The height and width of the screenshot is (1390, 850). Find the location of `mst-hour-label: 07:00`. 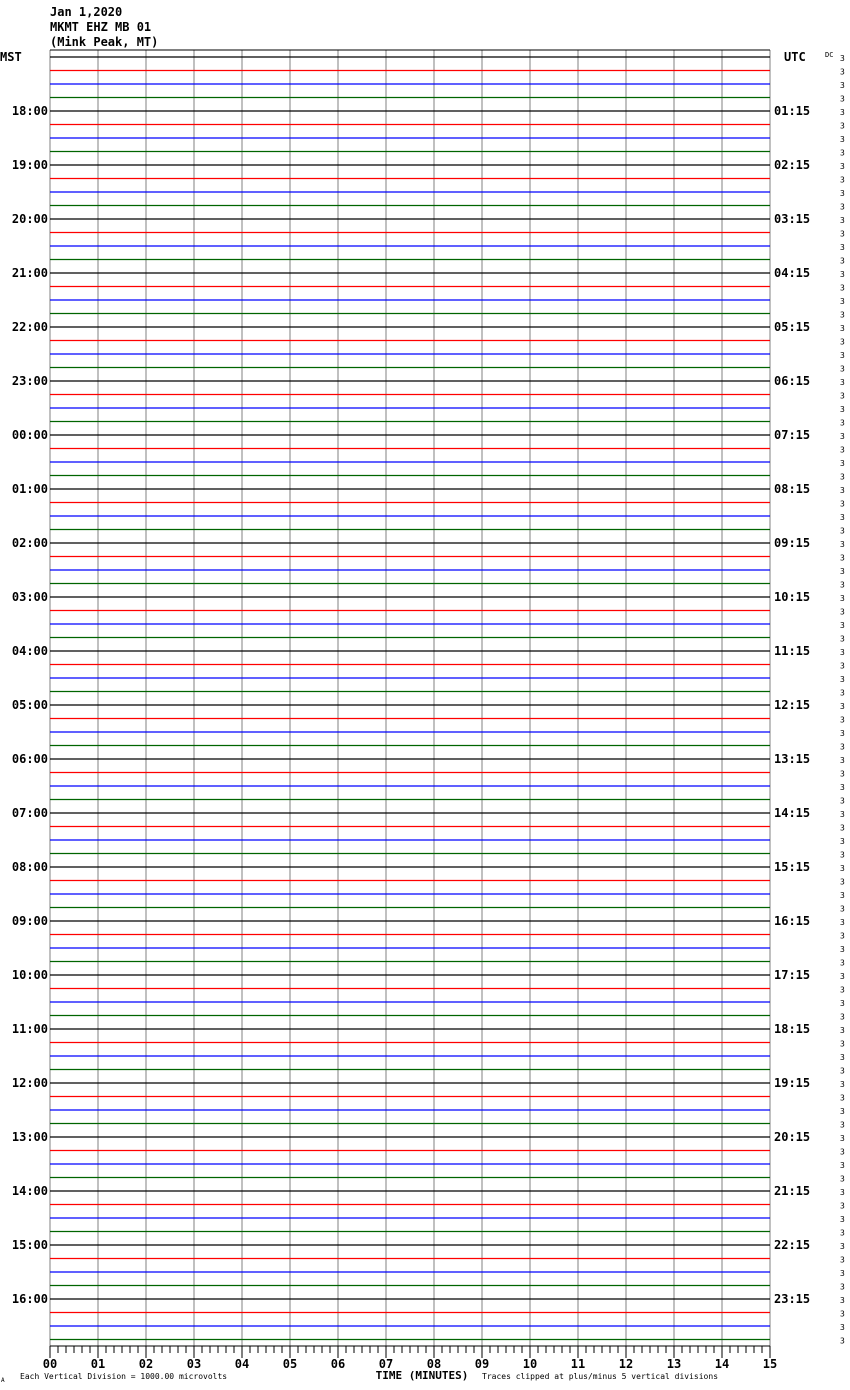

mst-hour-label: 07:00 is located at coordinates (30, 813).